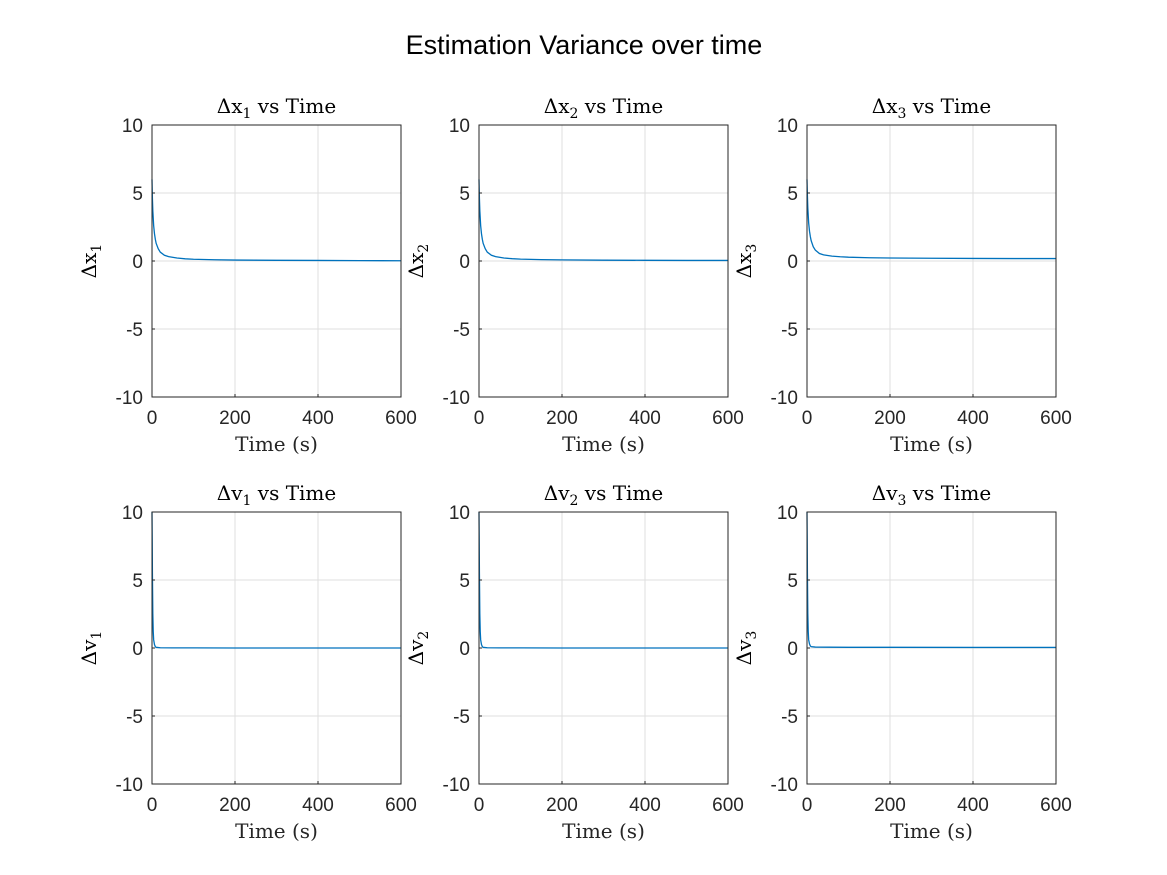 The image size is (1167, 875). Describe the element at coordinates (604, 495) in the screenshot. I see `subplot-title: Δv2 vs Time` at that location.